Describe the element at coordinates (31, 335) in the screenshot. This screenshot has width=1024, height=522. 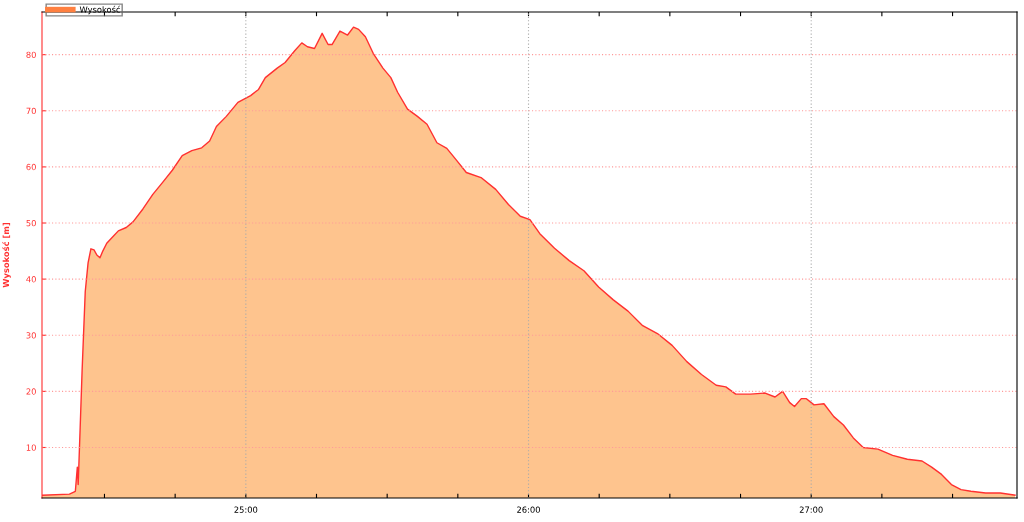
I see `y-tick-label: 30` at that location.